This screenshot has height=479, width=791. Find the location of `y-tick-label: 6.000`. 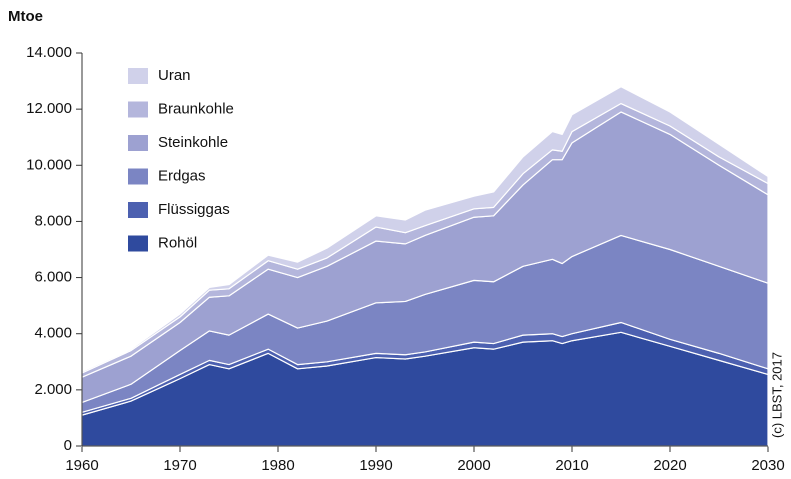

y-tick-label: 6.000 is located at coordinates (53, 277).